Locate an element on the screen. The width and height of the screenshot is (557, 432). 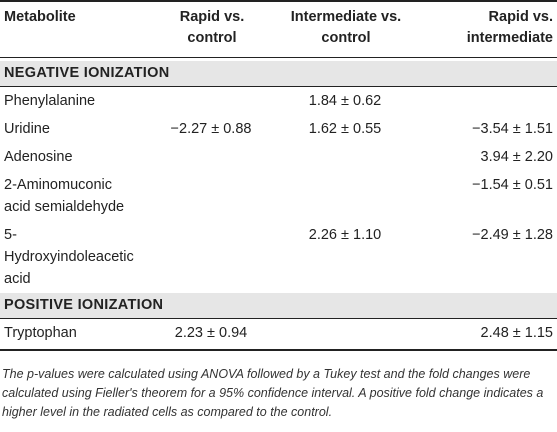
rapid-vs-intermediate-value is located at coordinates (486, 101).